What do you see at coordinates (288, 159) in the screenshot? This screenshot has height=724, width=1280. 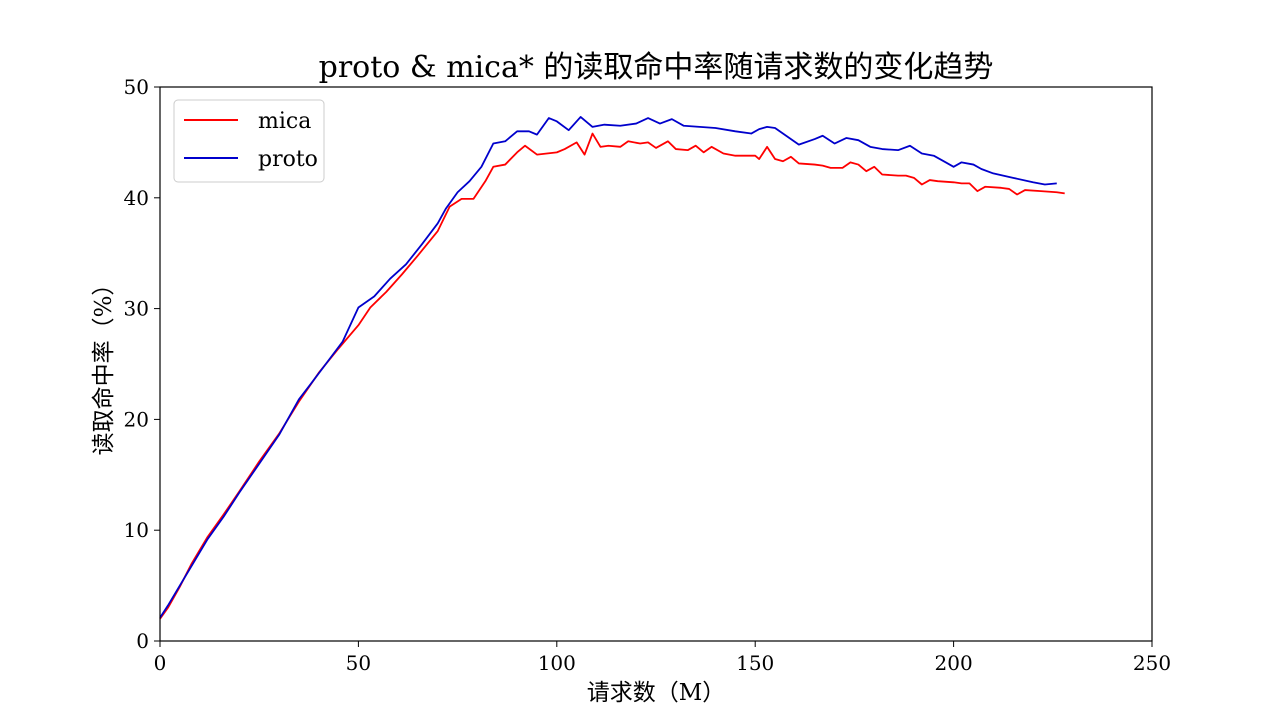 I see `legend-proto-label: proto` at bounding box center [288, 159].